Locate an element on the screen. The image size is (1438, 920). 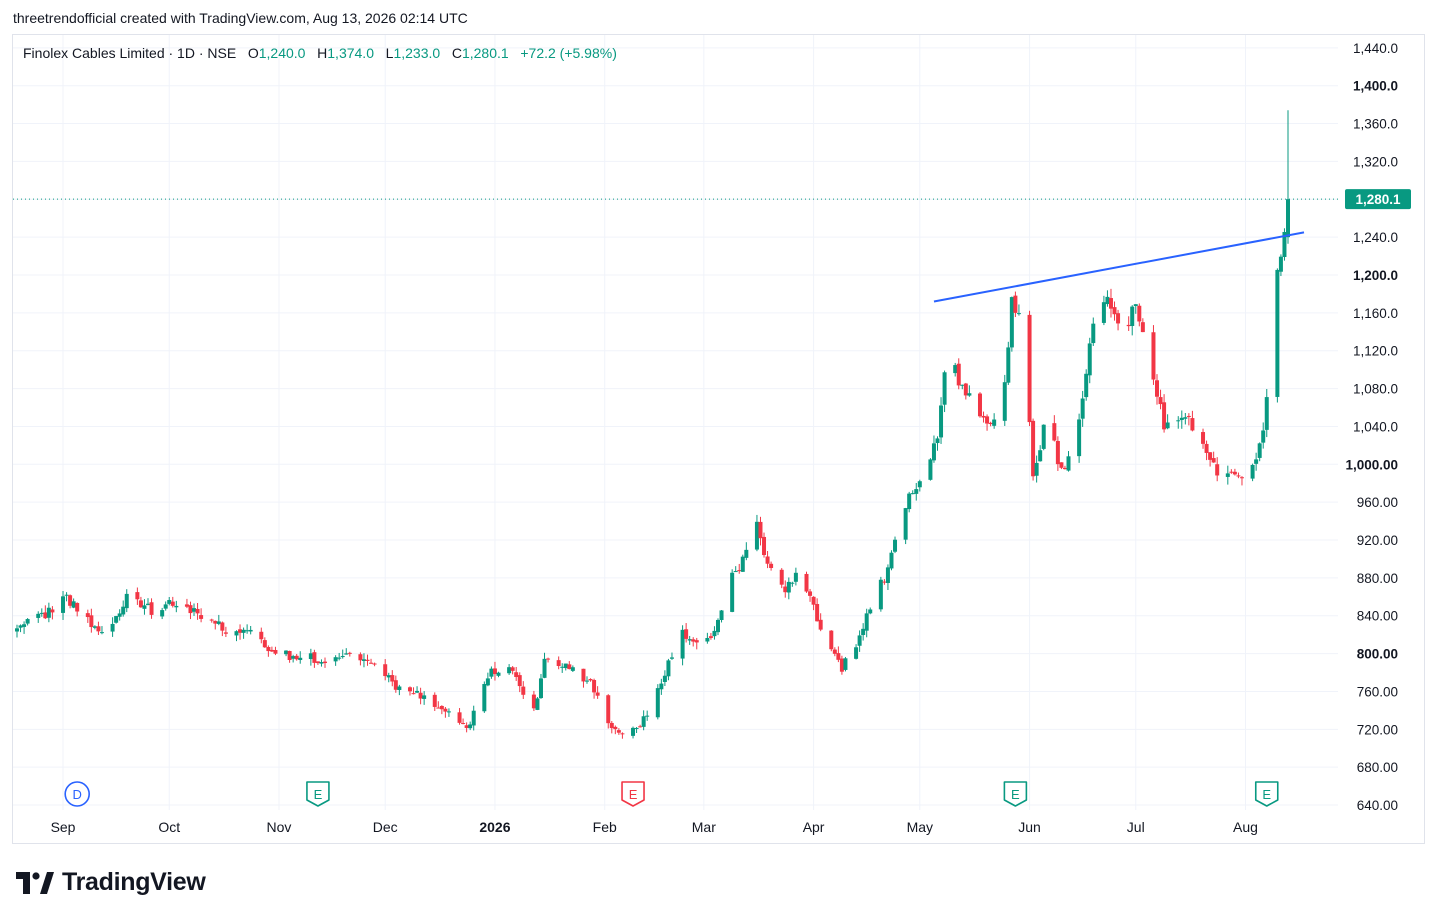
y-tick-label: 1,360.0 is located at coordinates (1375, 124).